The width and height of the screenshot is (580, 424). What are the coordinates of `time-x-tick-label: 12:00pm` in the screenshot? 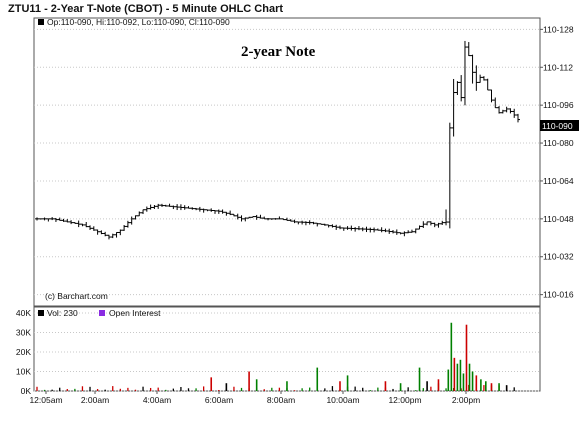 It's located at (404, 400).